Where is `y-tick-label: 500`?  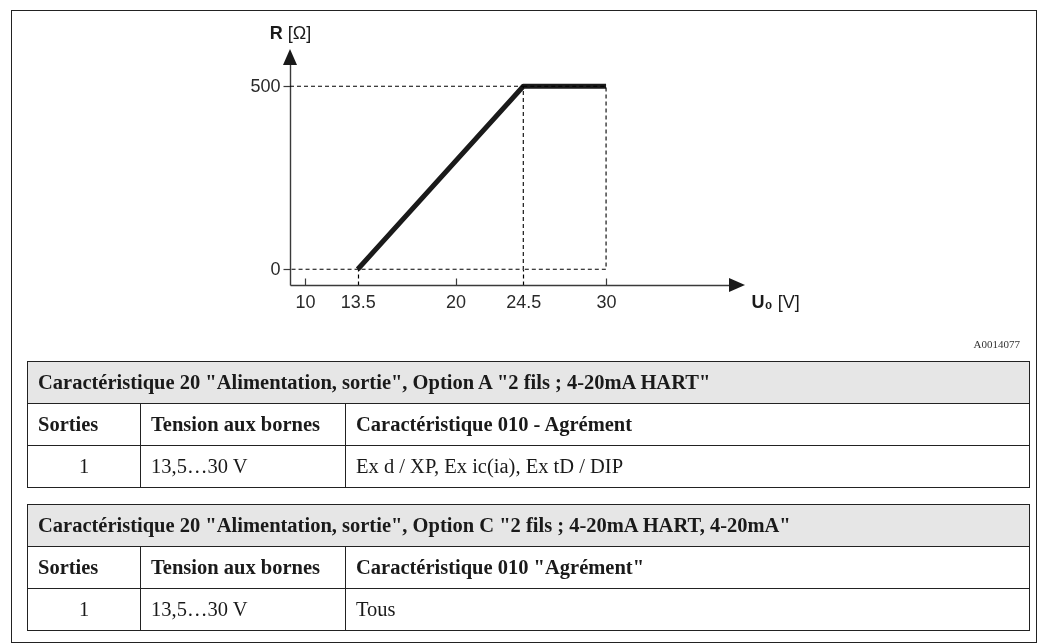
y-tick-label: 500 is located at coordinates (265, 85).